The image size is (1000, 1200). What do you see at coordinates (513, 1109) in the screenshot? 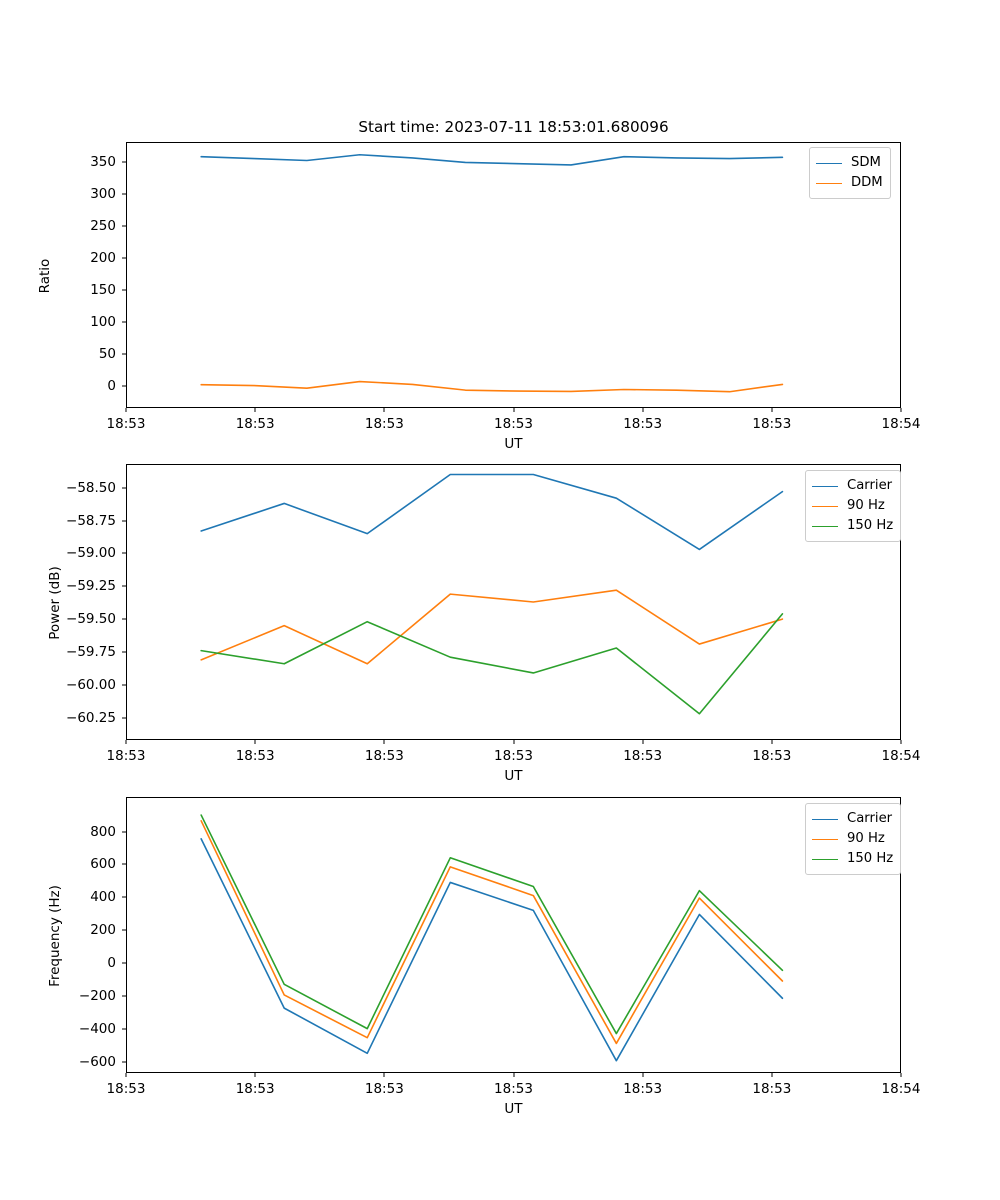
I see `x-axis-label-2: UT` at bounding box center [513, 1109].